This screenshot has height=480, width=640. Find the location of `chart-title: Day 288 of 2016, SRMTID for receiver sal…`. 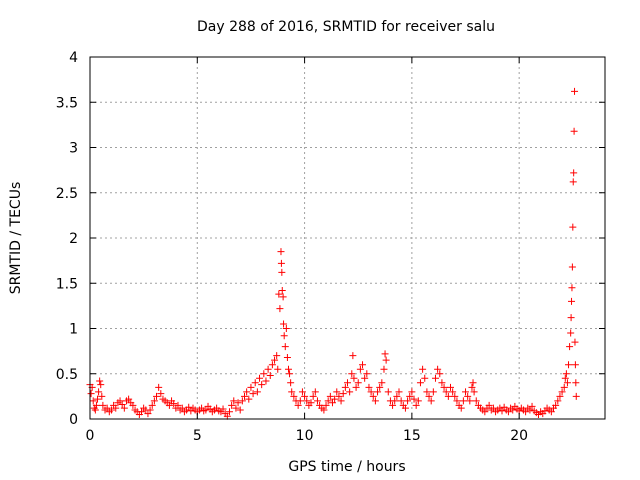

chart-title: Day 288 of 2016, SRMTID for receiver sal… is located at coordinates (346, 27).